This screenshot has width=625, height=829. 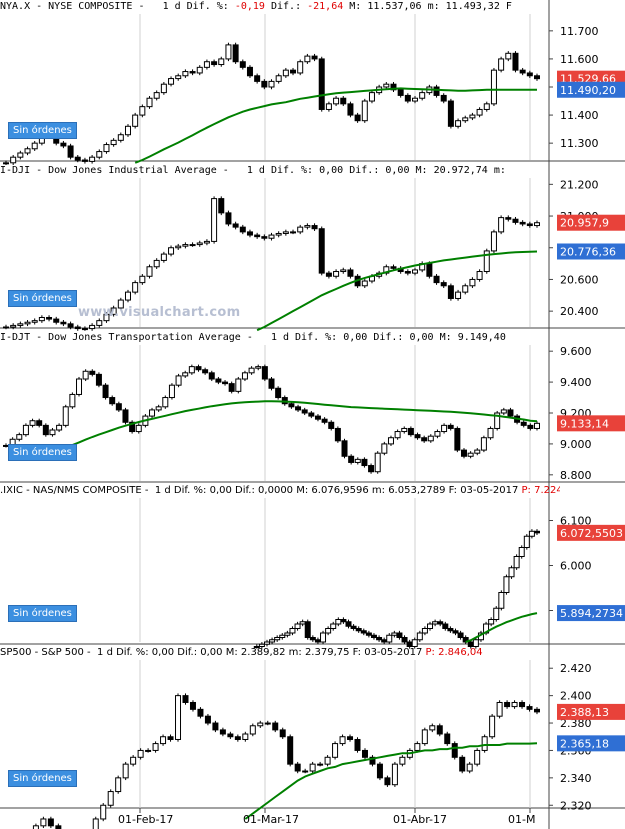 What do you see at coordinates (584, 743) in the screenshot?
I see `ma-tag-label: 2.365,18` at bounding box center [584, 743].